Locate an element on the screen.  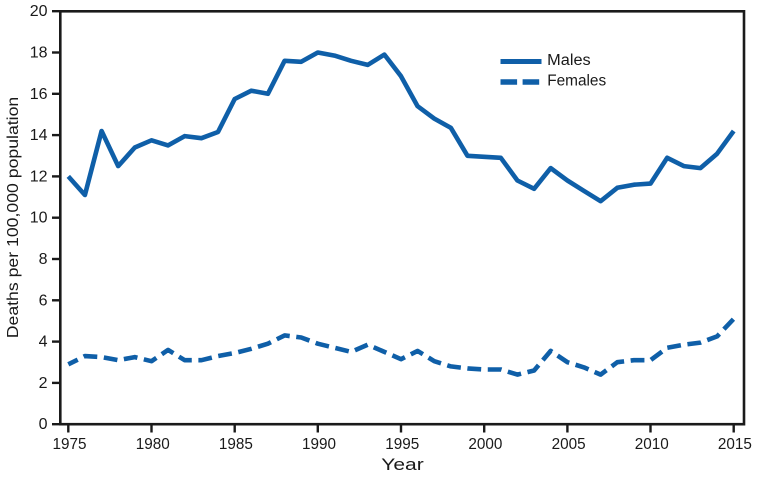
svg-text: 1985 is located at coordinates (236, 444).